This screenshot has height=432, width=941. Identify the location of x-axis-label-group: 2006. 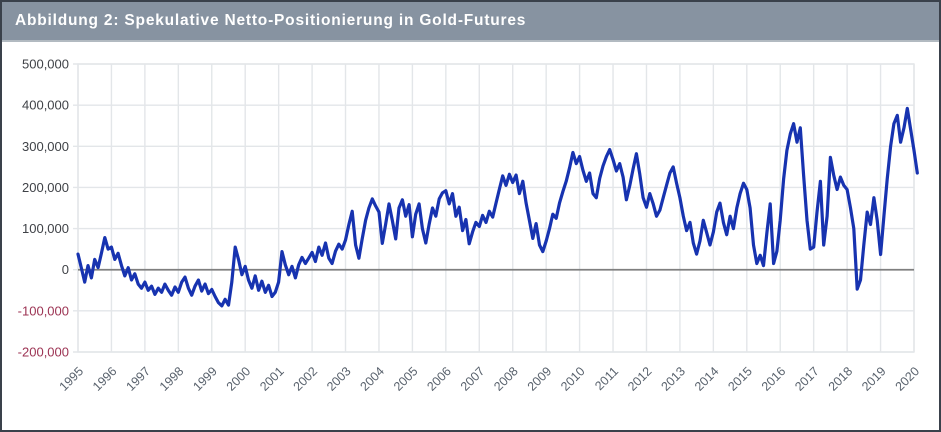
(439, 379).